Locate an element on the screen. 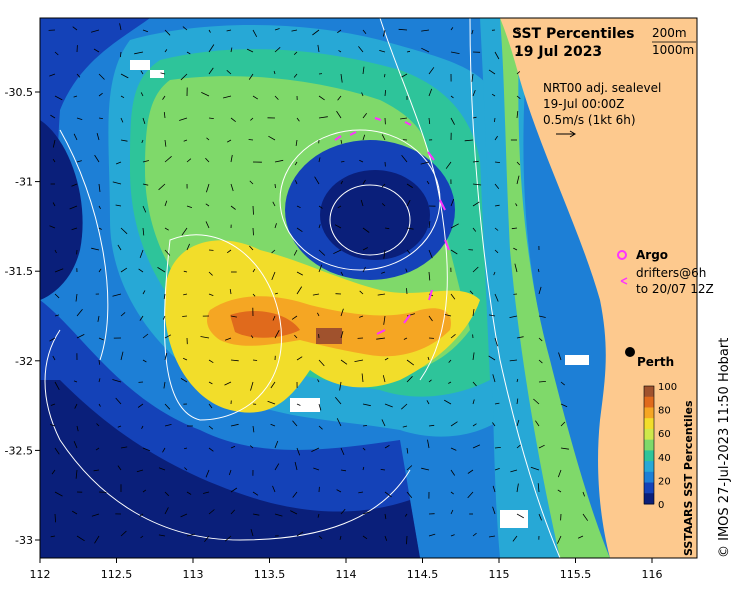  map-date: 19 Jul 2023 is located at coordinates (558, 52).